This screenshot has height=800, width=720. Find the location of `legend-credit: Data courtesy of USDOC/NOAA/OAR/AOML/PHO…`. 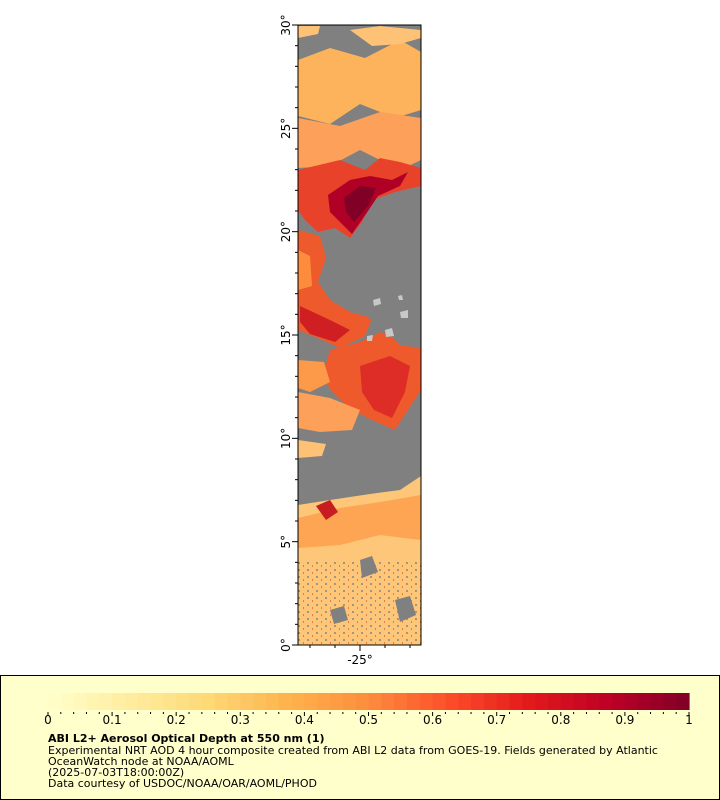

legend-credit: Data courtesy of USDOC/NOAA/OAR/AOML/PHO… is located at coordinates (182, 783).